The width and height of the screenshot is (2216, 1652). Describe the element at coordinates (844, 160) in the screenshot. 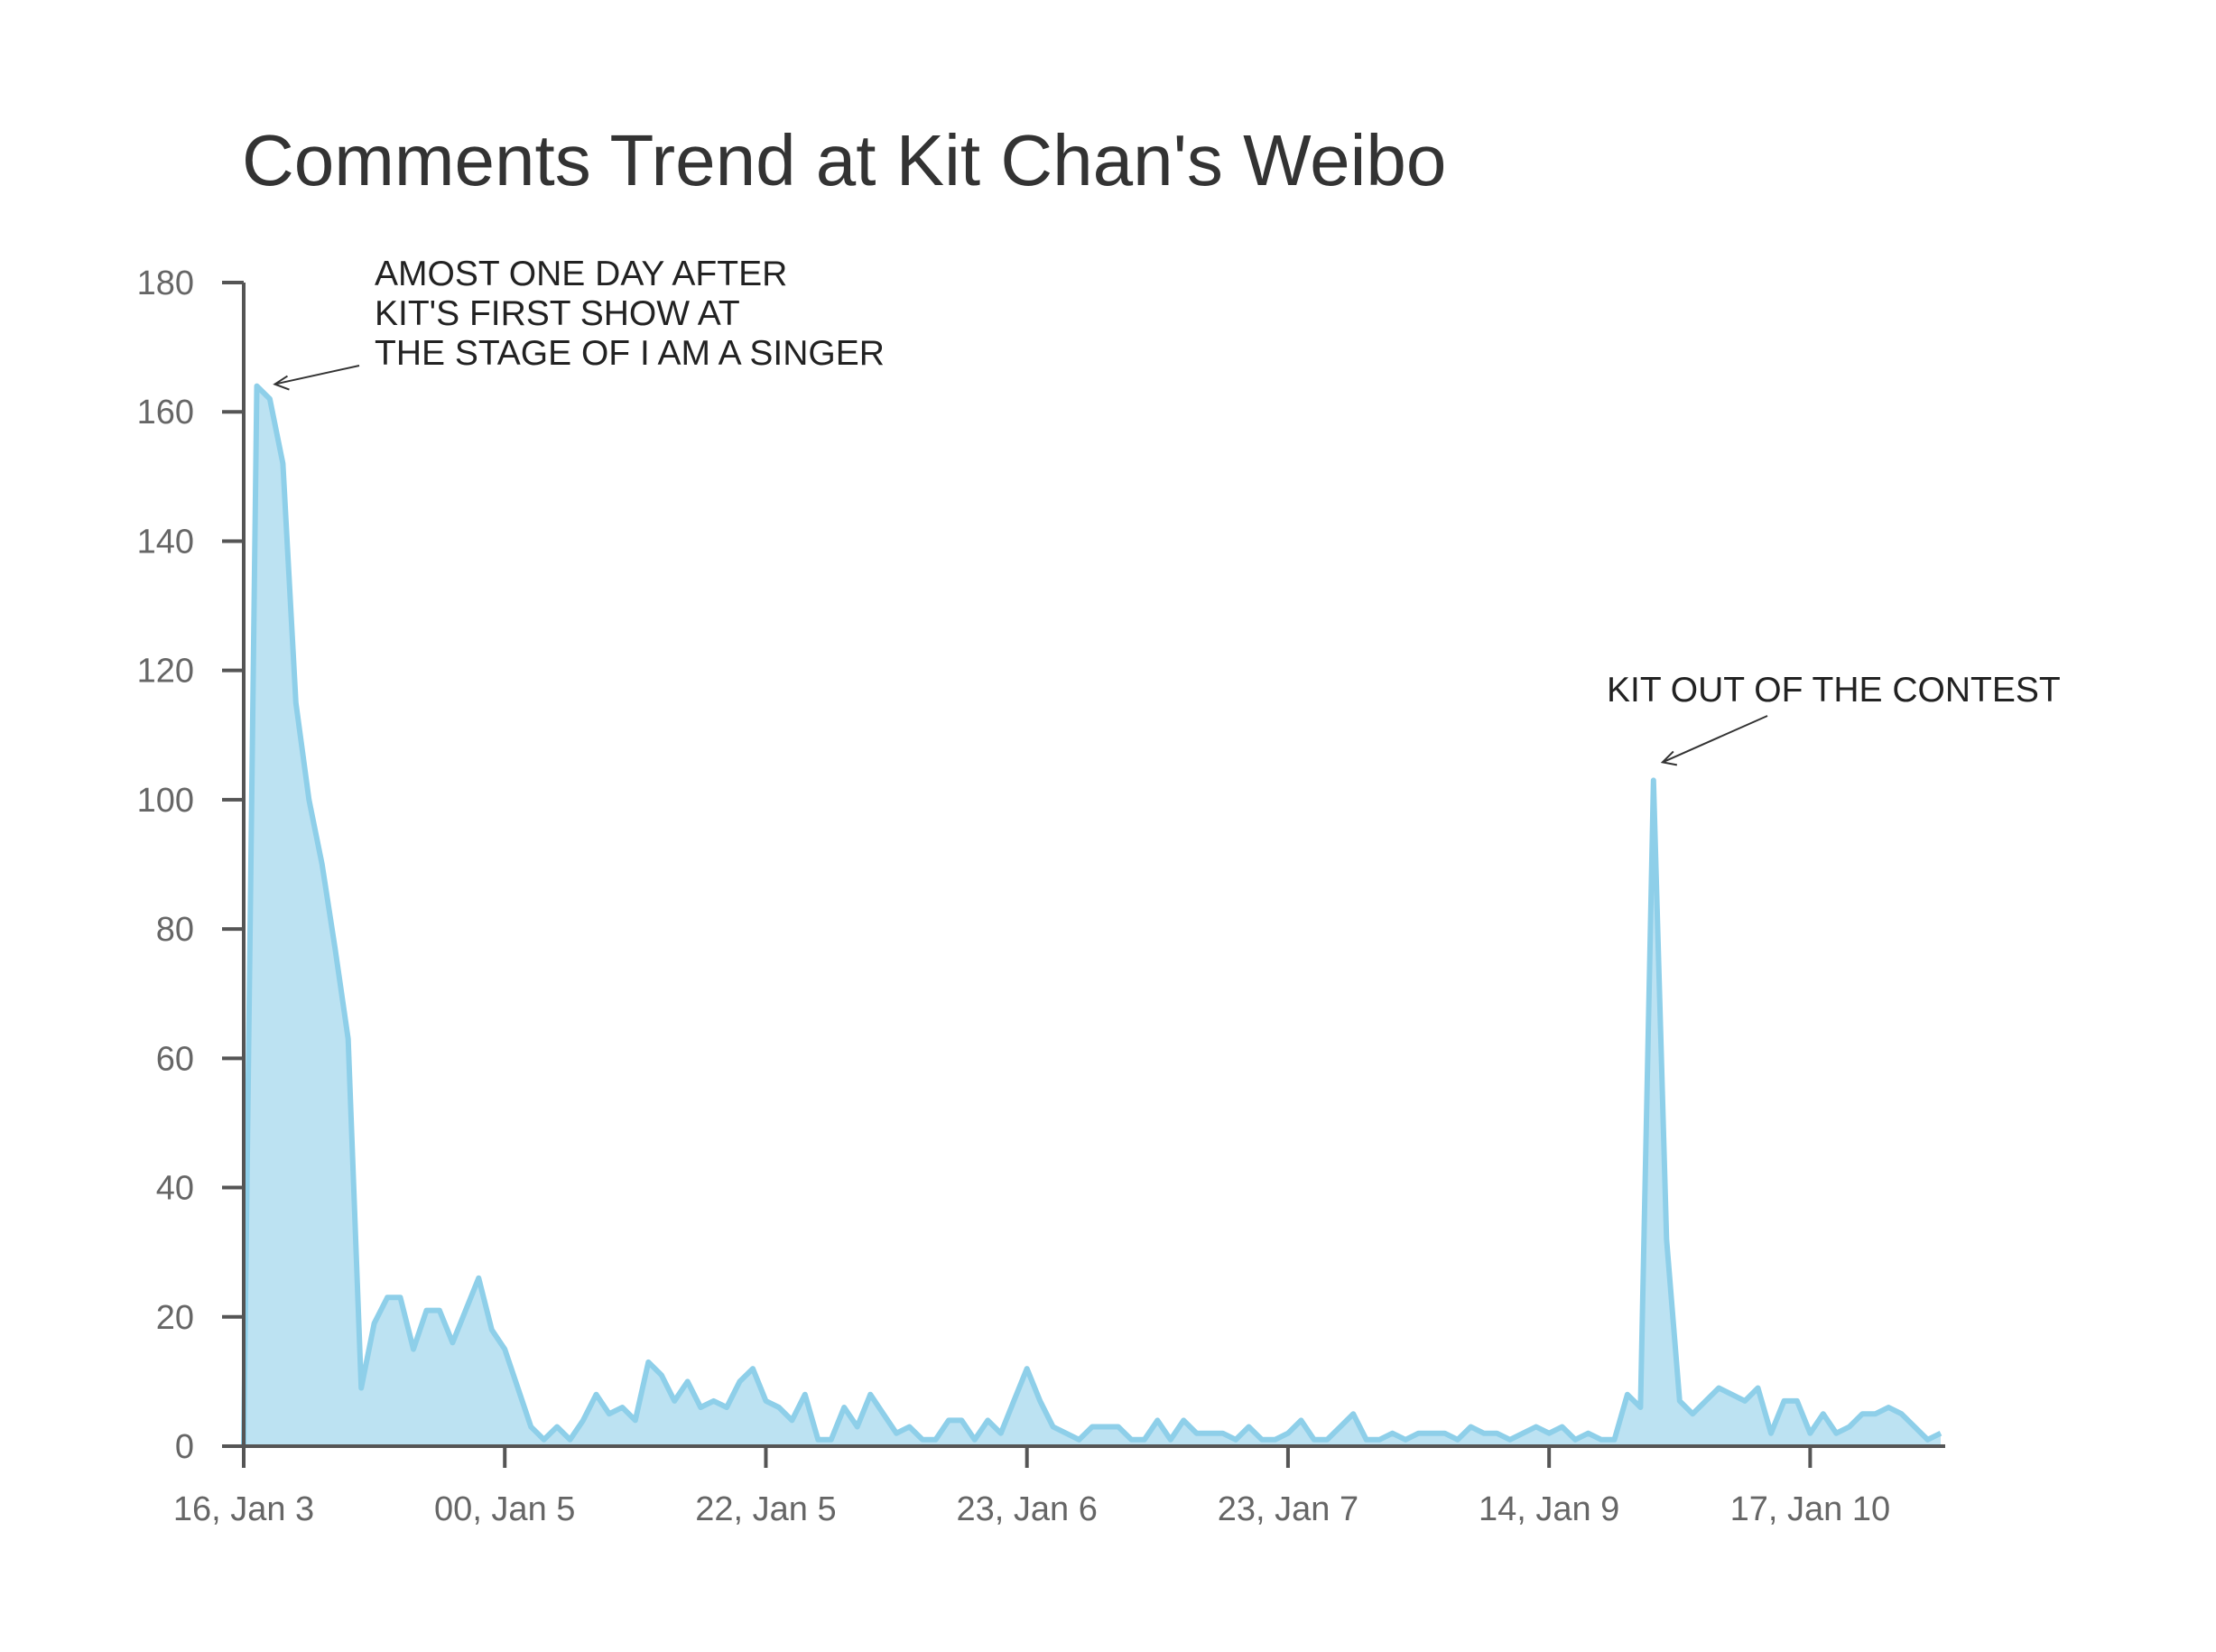

I see `chart-title: Comments Trend at Kit Chan's Weibo` at that location.